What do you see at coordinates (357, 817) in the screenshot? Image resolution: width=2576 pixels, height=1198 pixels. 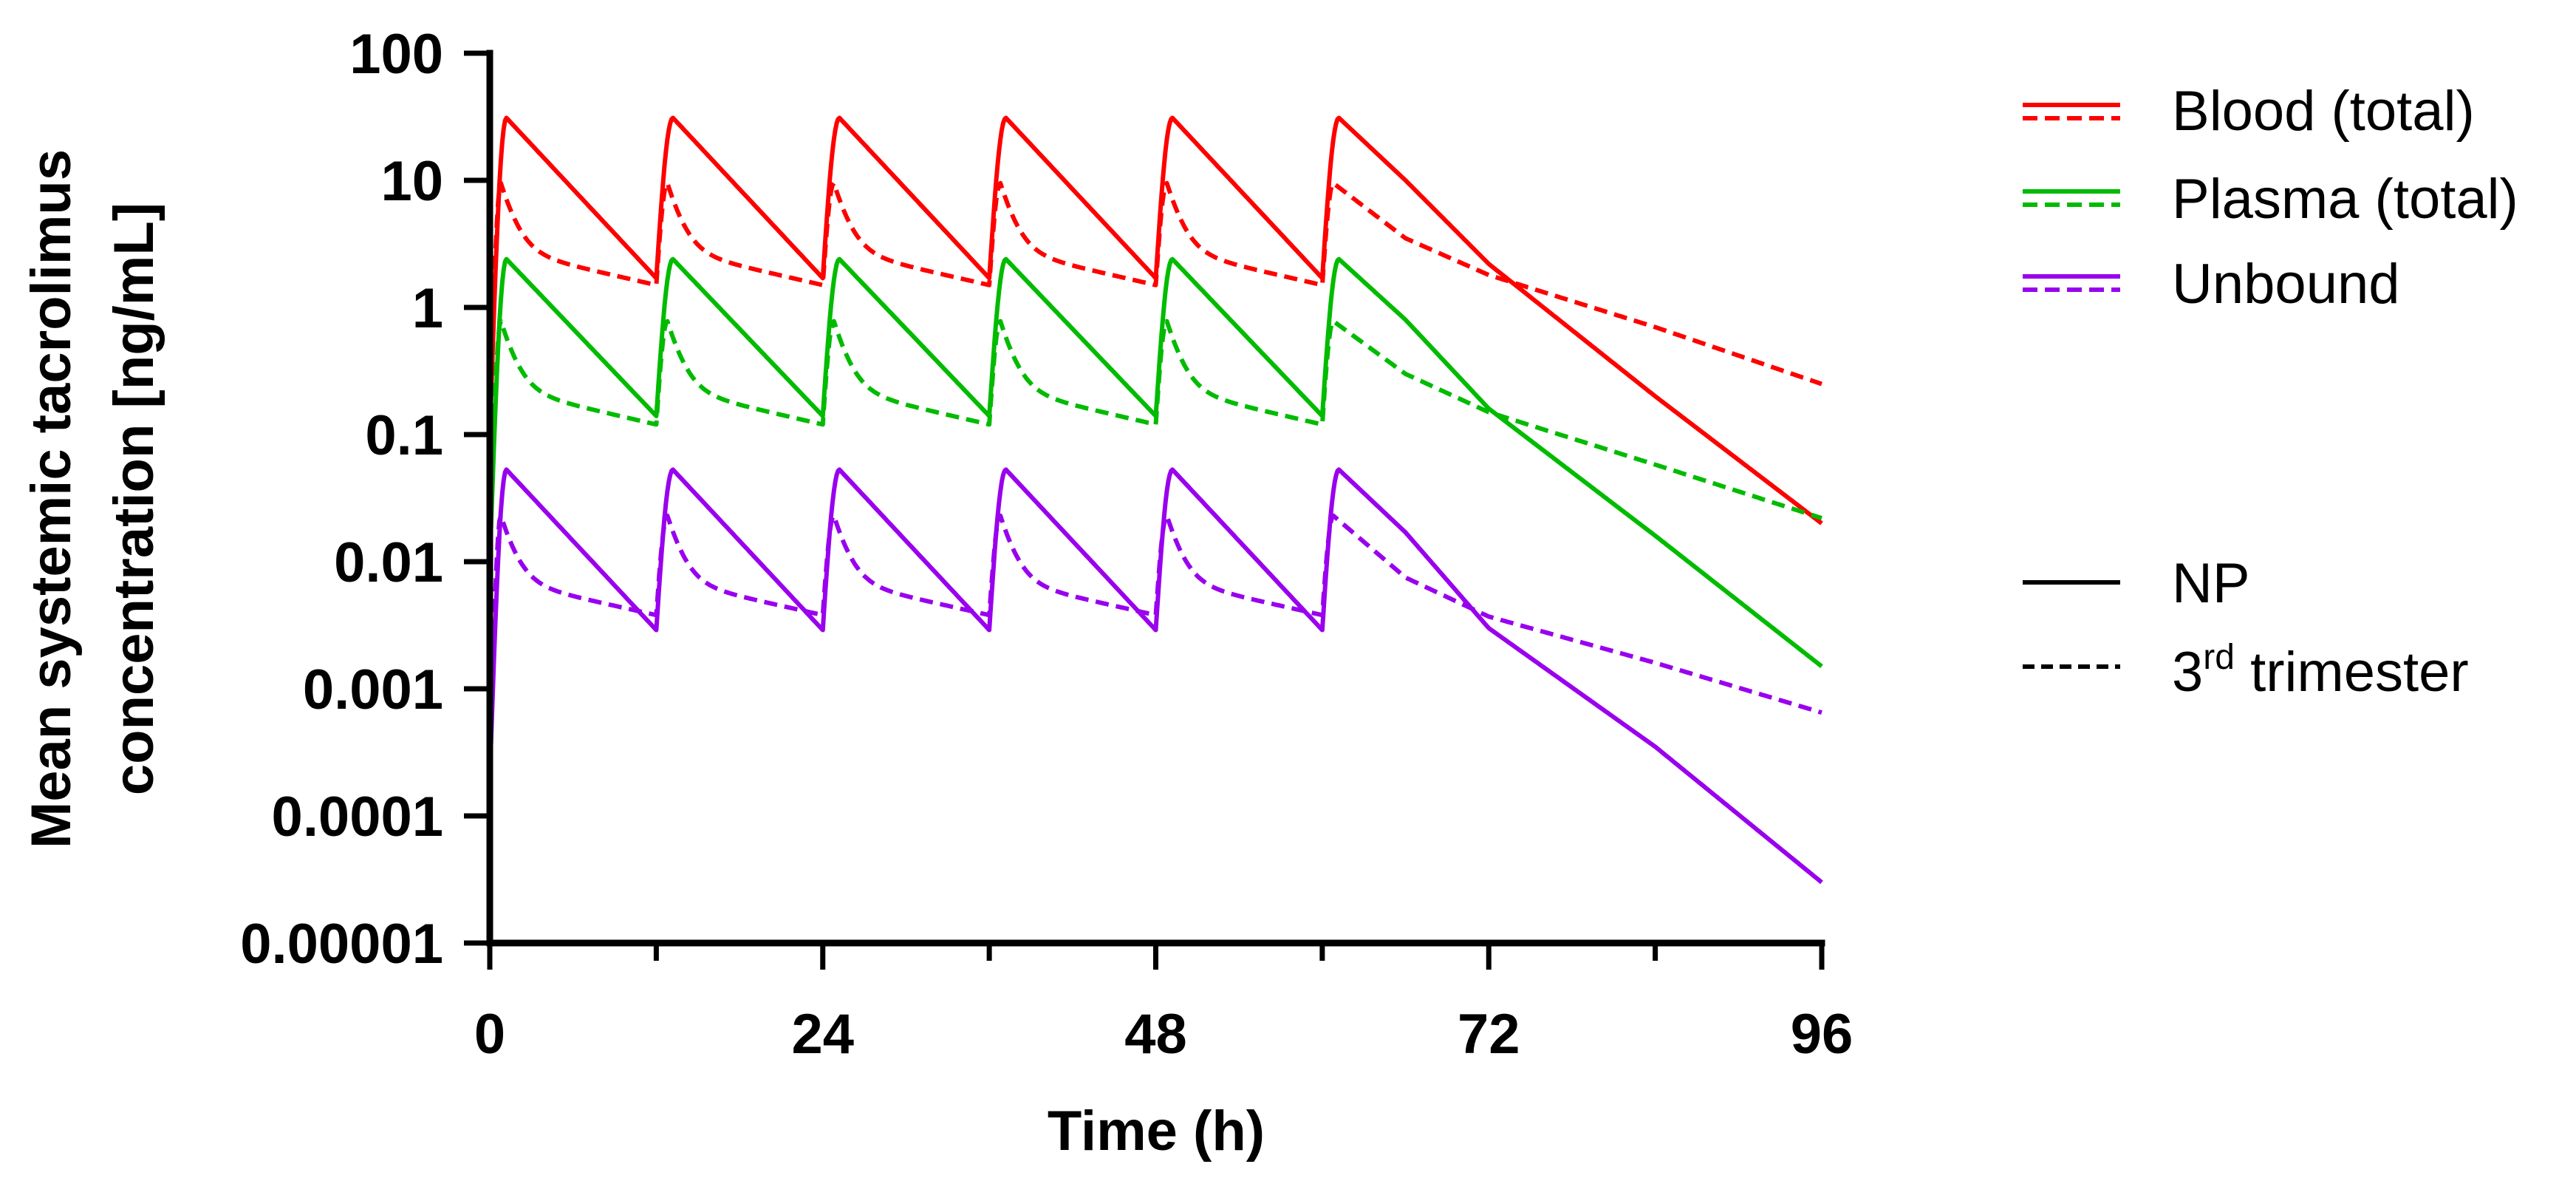 I see `y-tick-label: 0.0001` at bounding box center [357, 817].